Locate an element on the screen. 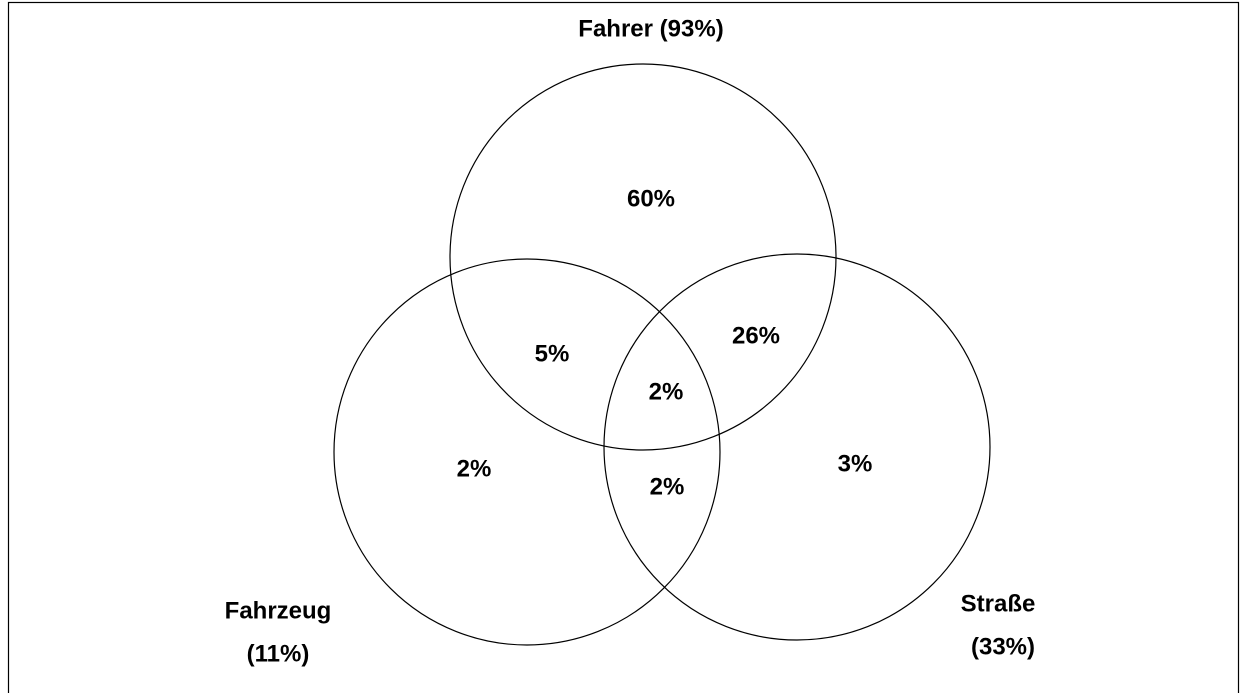 The height and width of the screenshot is (693, 1247). region-label: 60% is located at coordinates (651, 198).